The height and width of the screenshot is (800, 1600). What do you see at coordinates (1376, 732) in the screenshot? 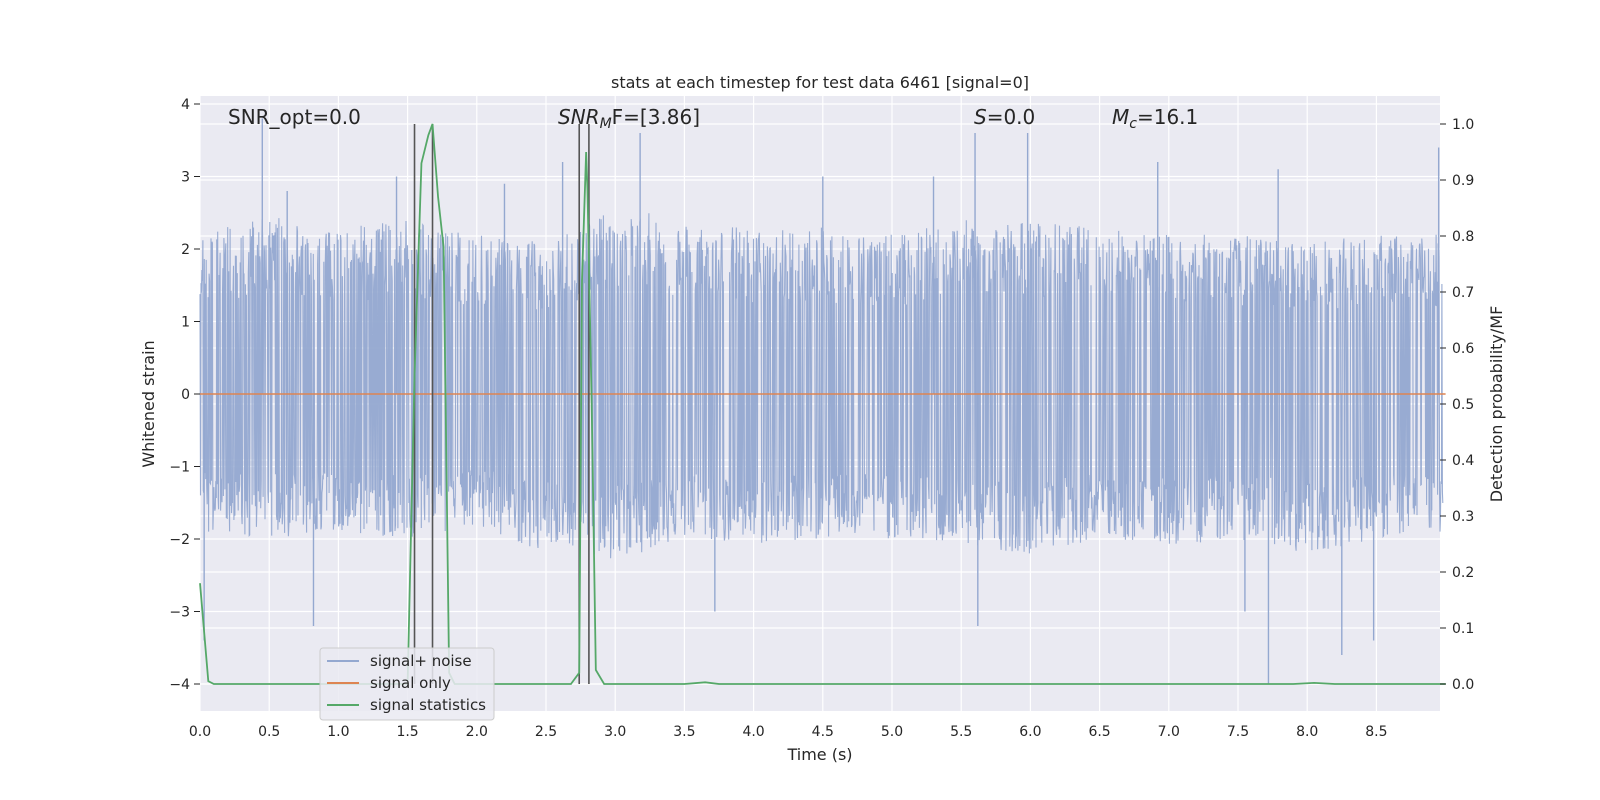
I see `x-tick-label: 8.5` at bounding box center [1376, 732].